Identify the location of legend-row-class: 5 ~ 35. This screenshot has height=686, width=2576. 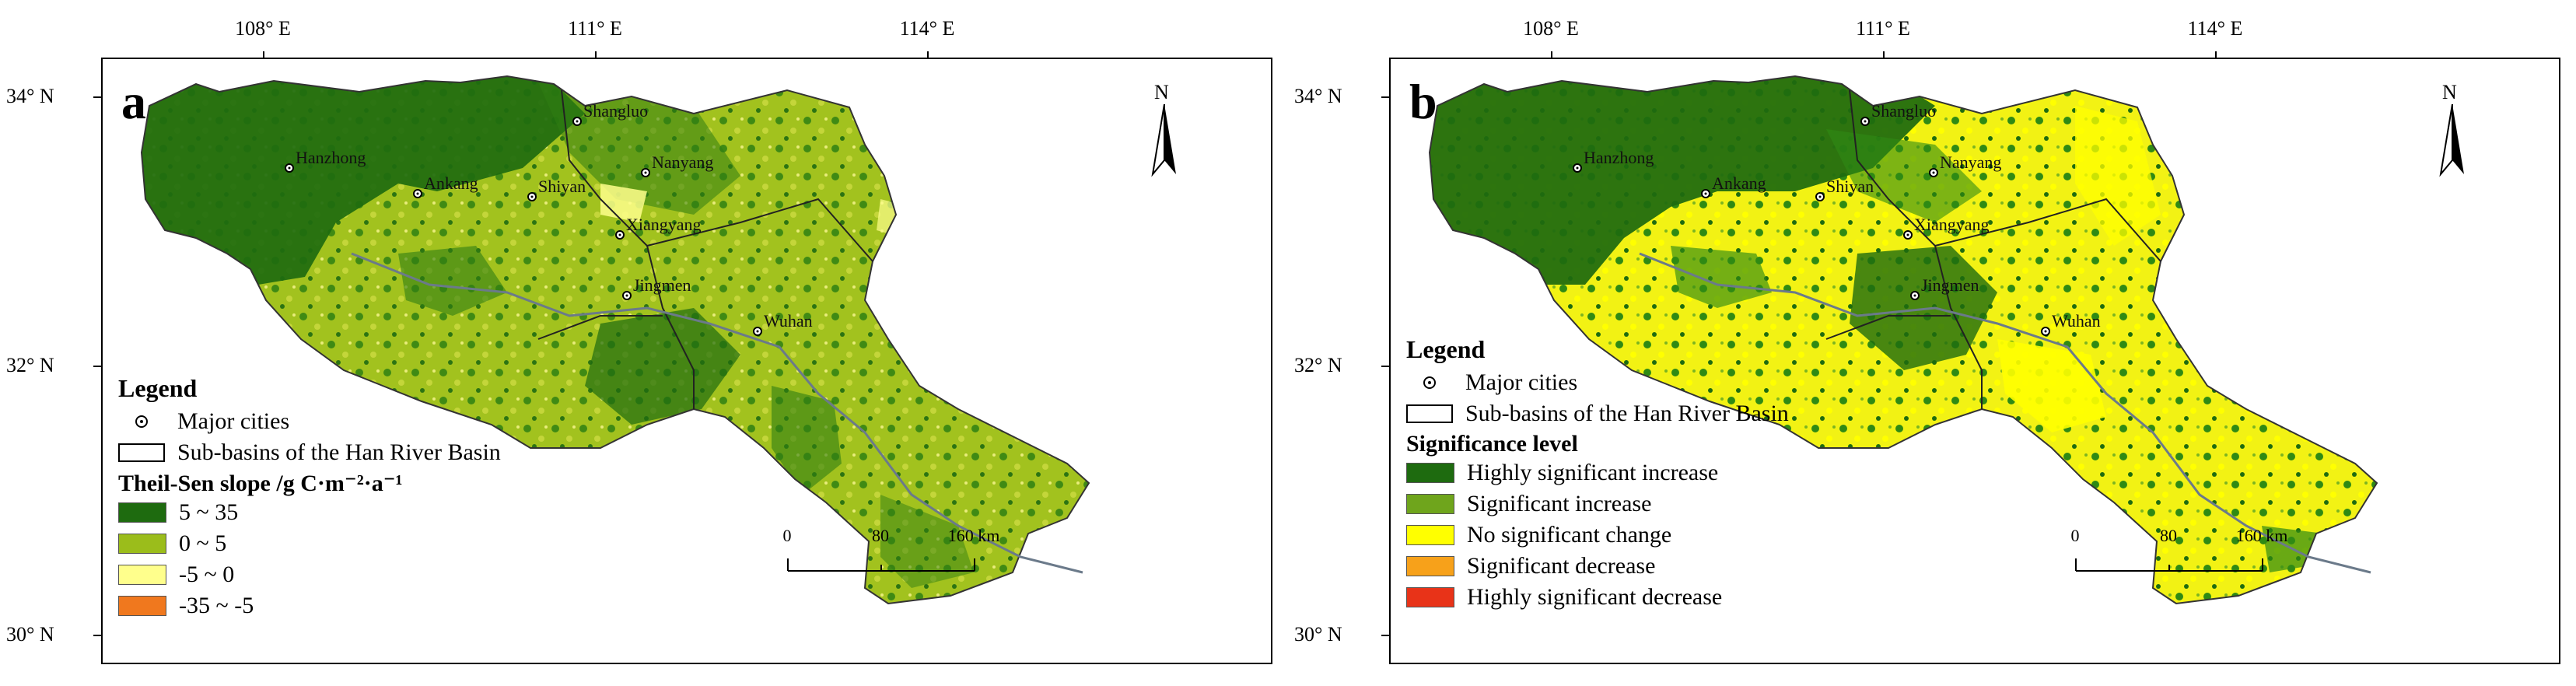
(309, 512).